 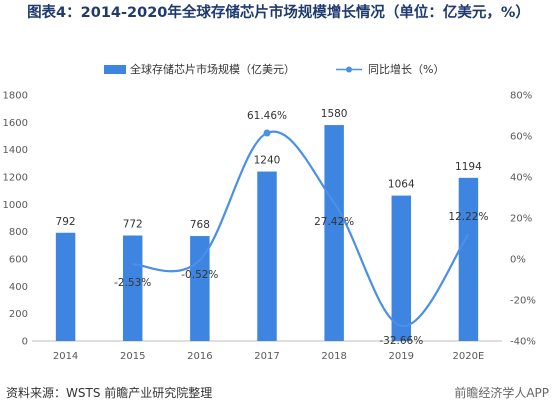 I want to click on y-right-tick-label: 60%, so click(x=521, y=137).